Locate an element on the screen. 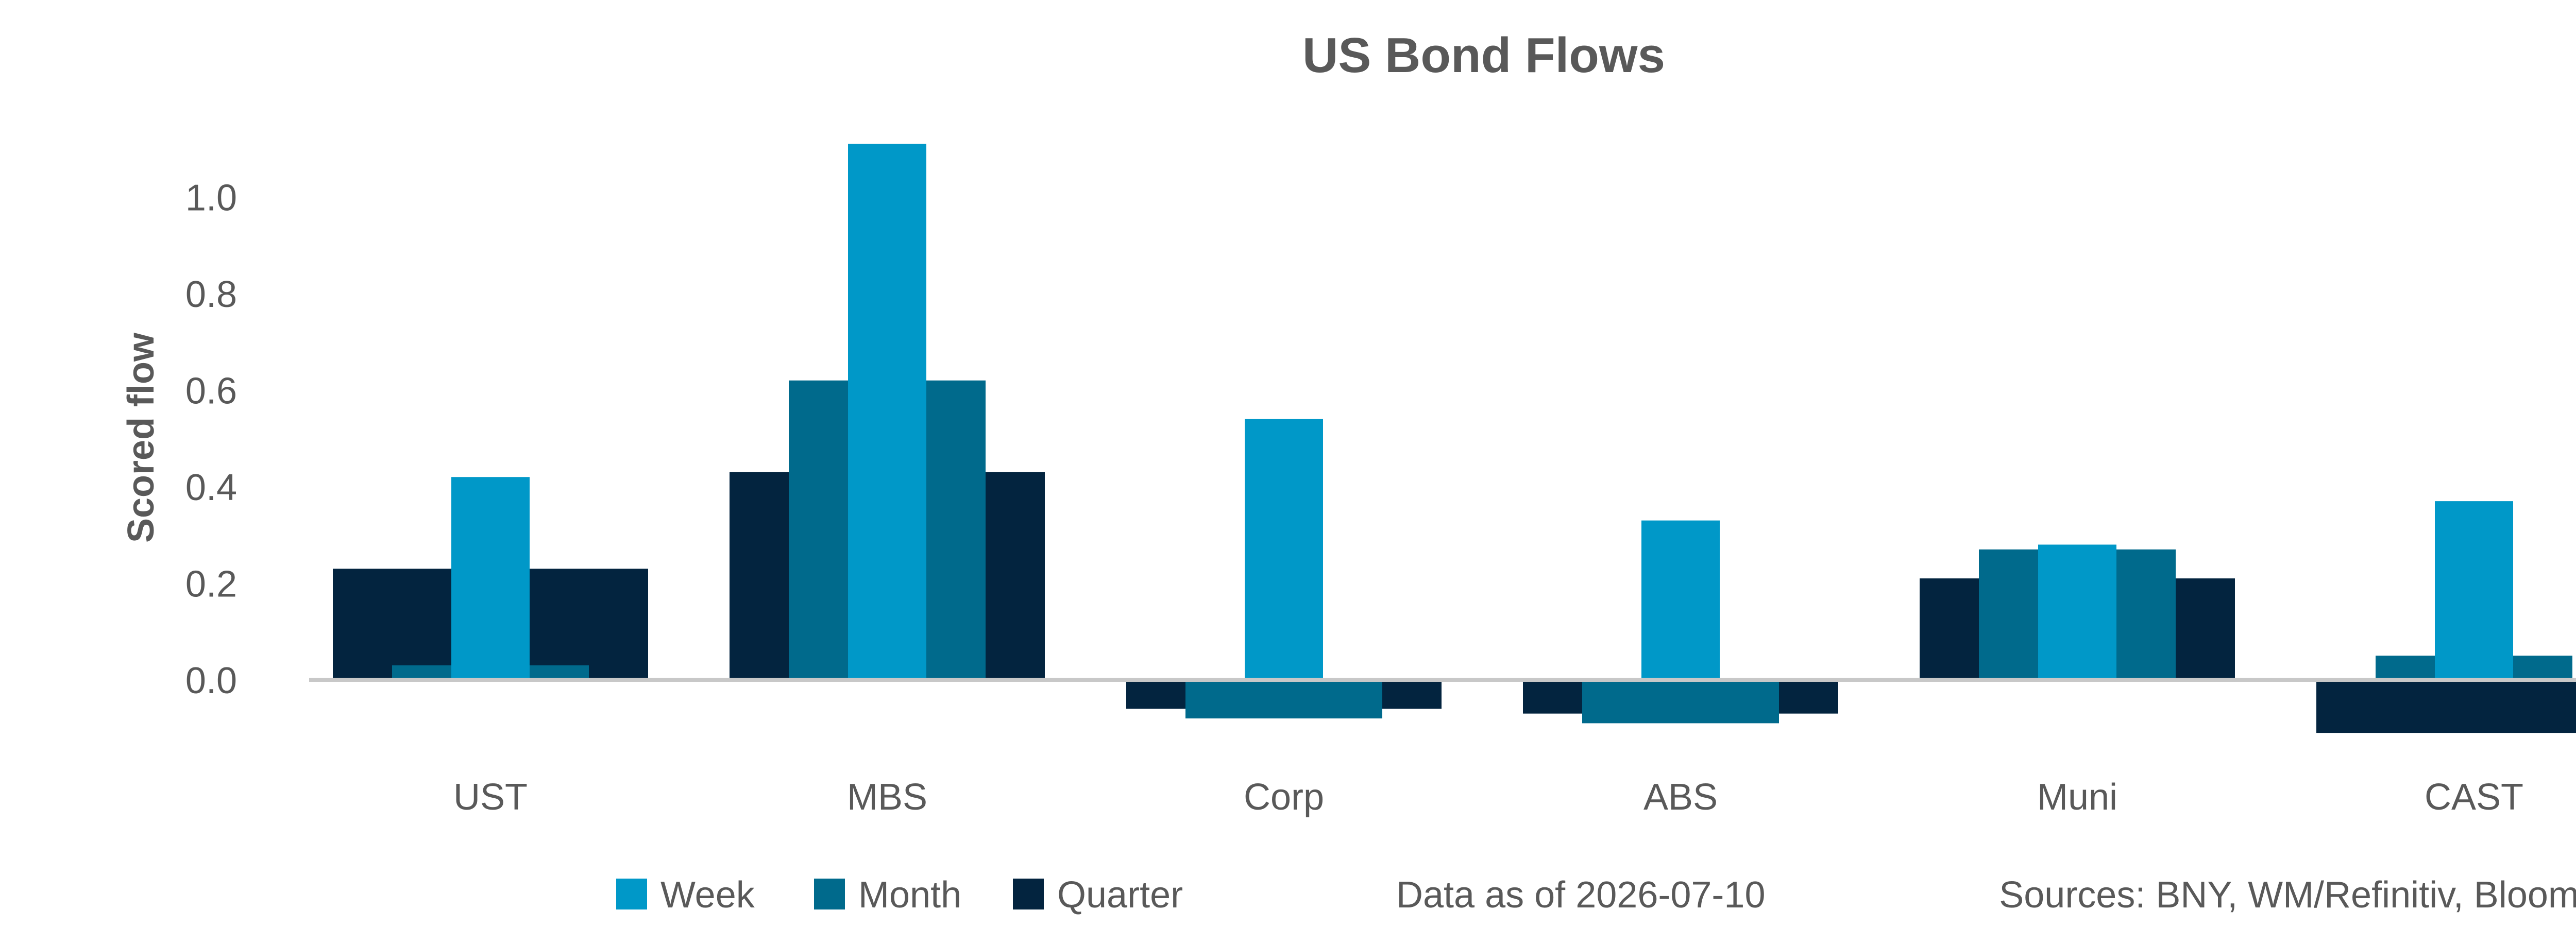  y-tick-label: 0.0 is located at coordinates (211, 680).